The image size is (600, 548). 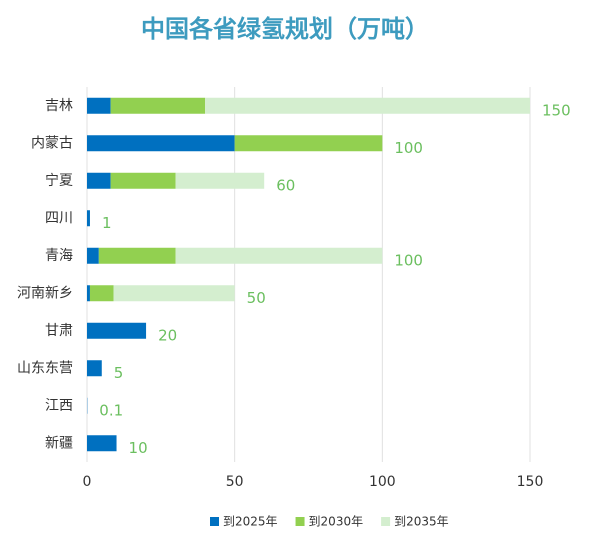 What do you see at coordinates (87, 482) in the screenshot?
I see `x-tick-label: 0` at bounding box center [87, 482].